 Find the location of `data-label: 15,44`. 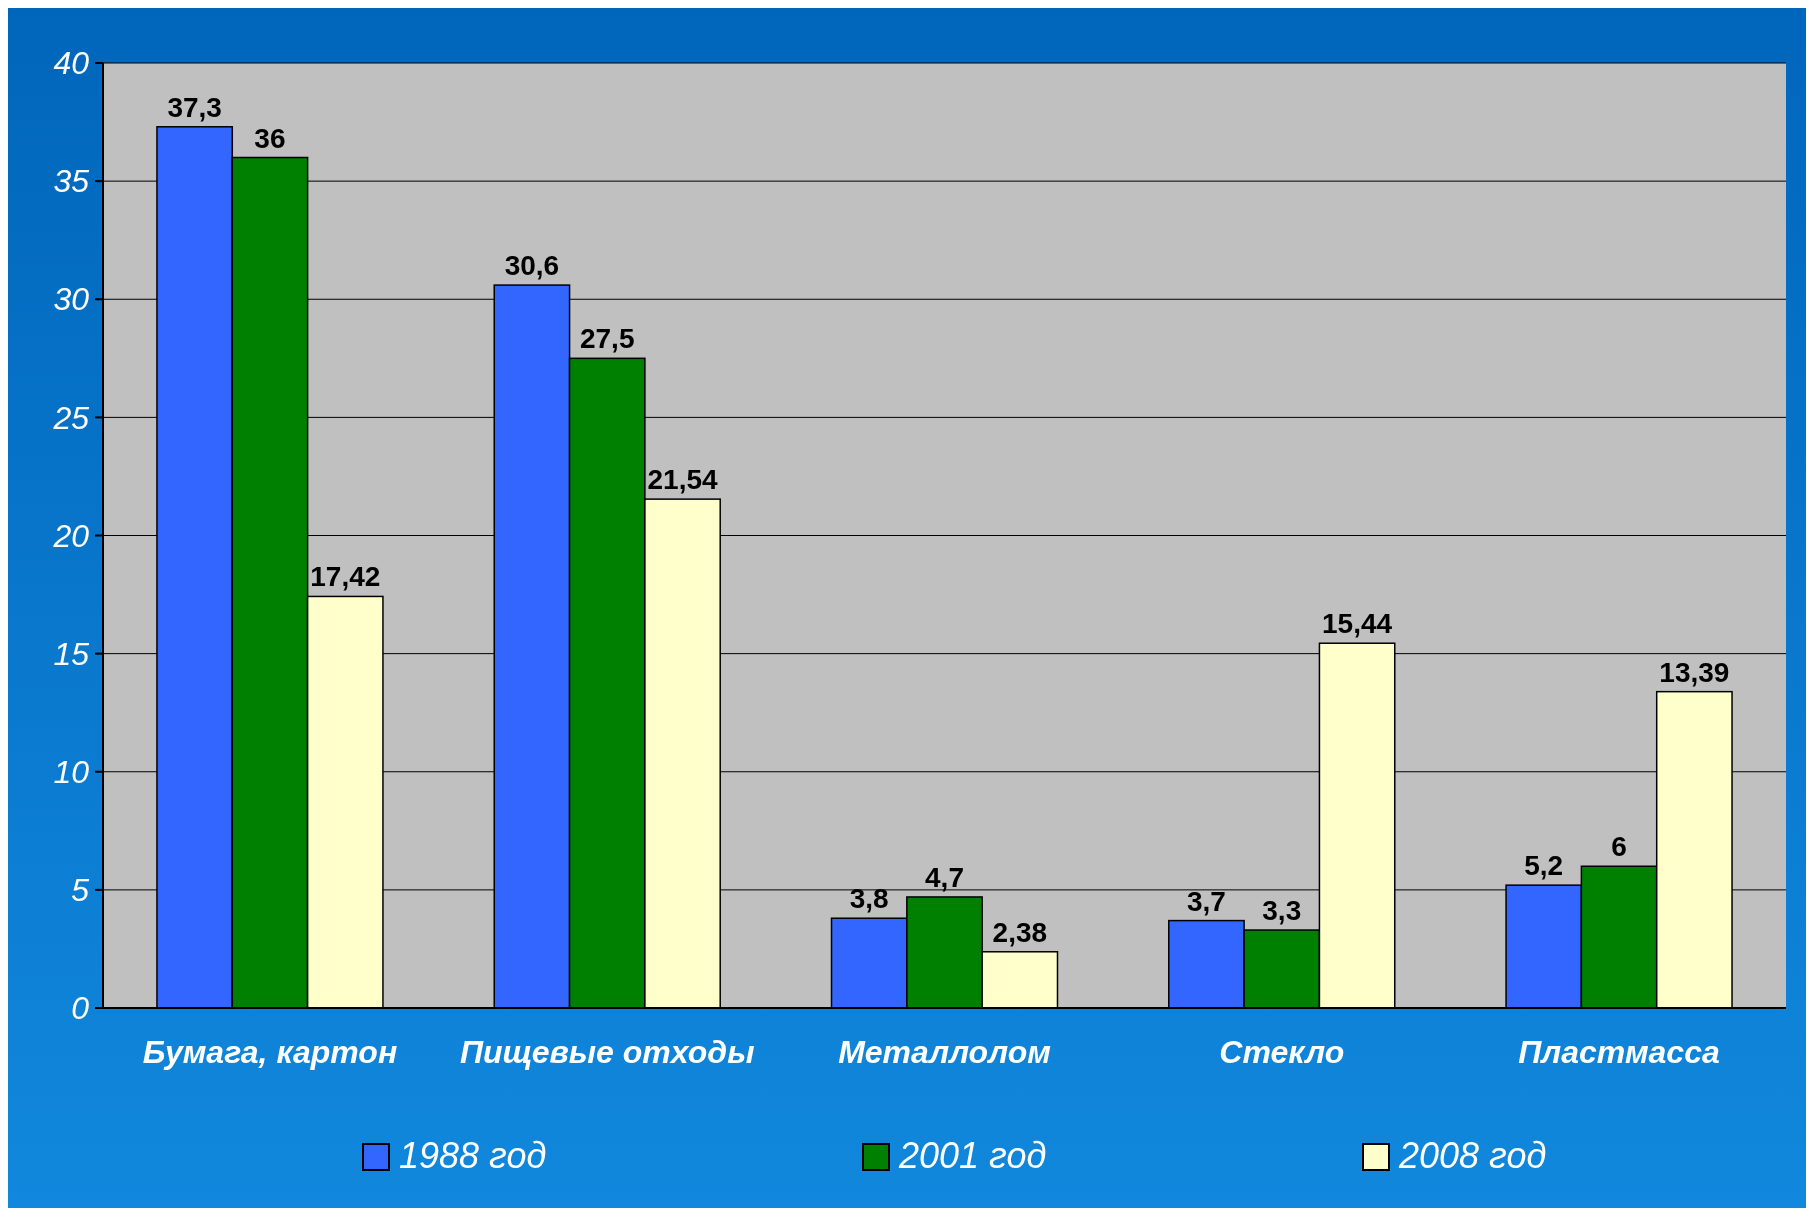

data-label: 15,44 is located at coordinates (1357, 624).